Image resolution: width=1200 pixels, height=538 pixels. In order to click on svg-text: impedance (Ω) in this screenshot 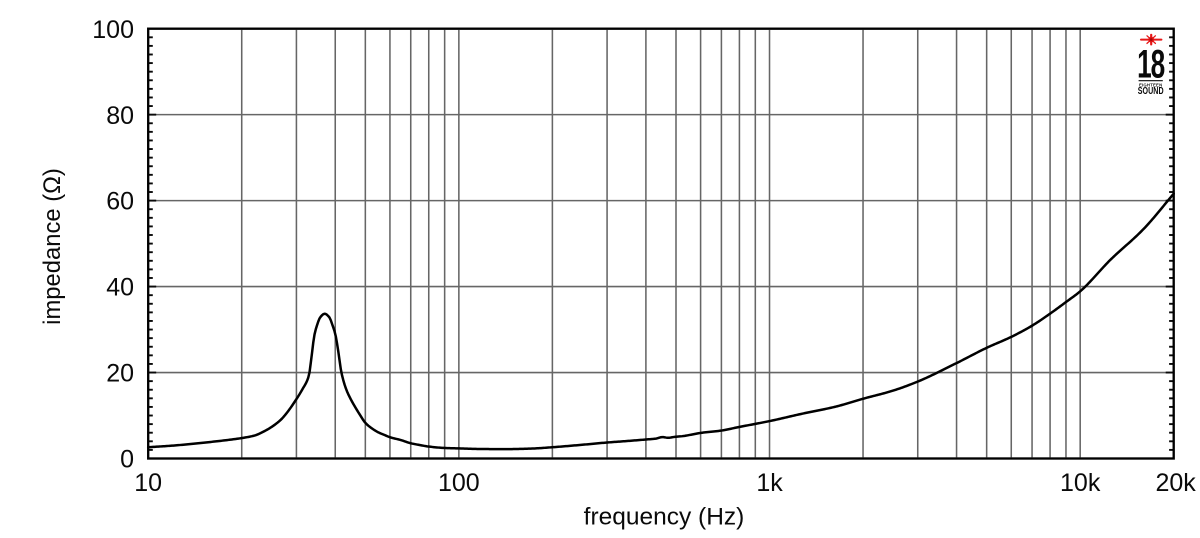, I will do `click(52, 246)`.